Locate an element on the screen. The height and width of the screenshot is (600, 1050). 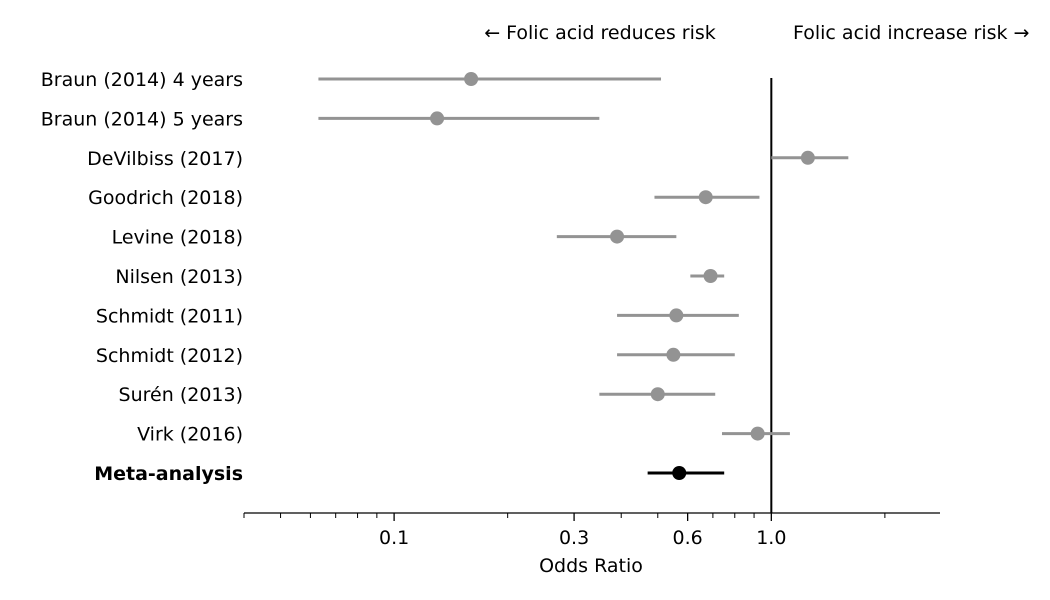
study-3-label: Goodrich (2018) is located at coordinates (165, 198).